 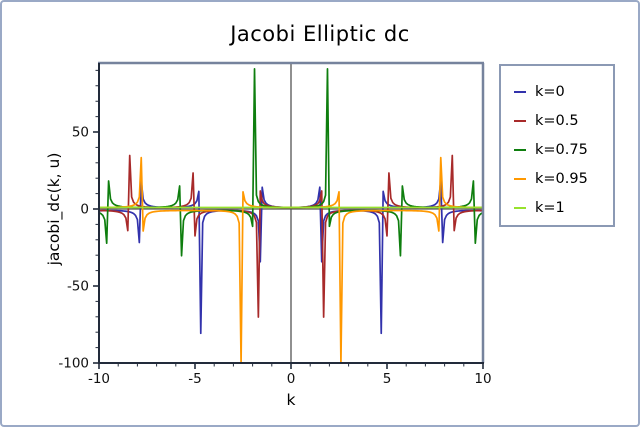 I want to click on legend-entry: k=0.95, so click(x=563, y=178).